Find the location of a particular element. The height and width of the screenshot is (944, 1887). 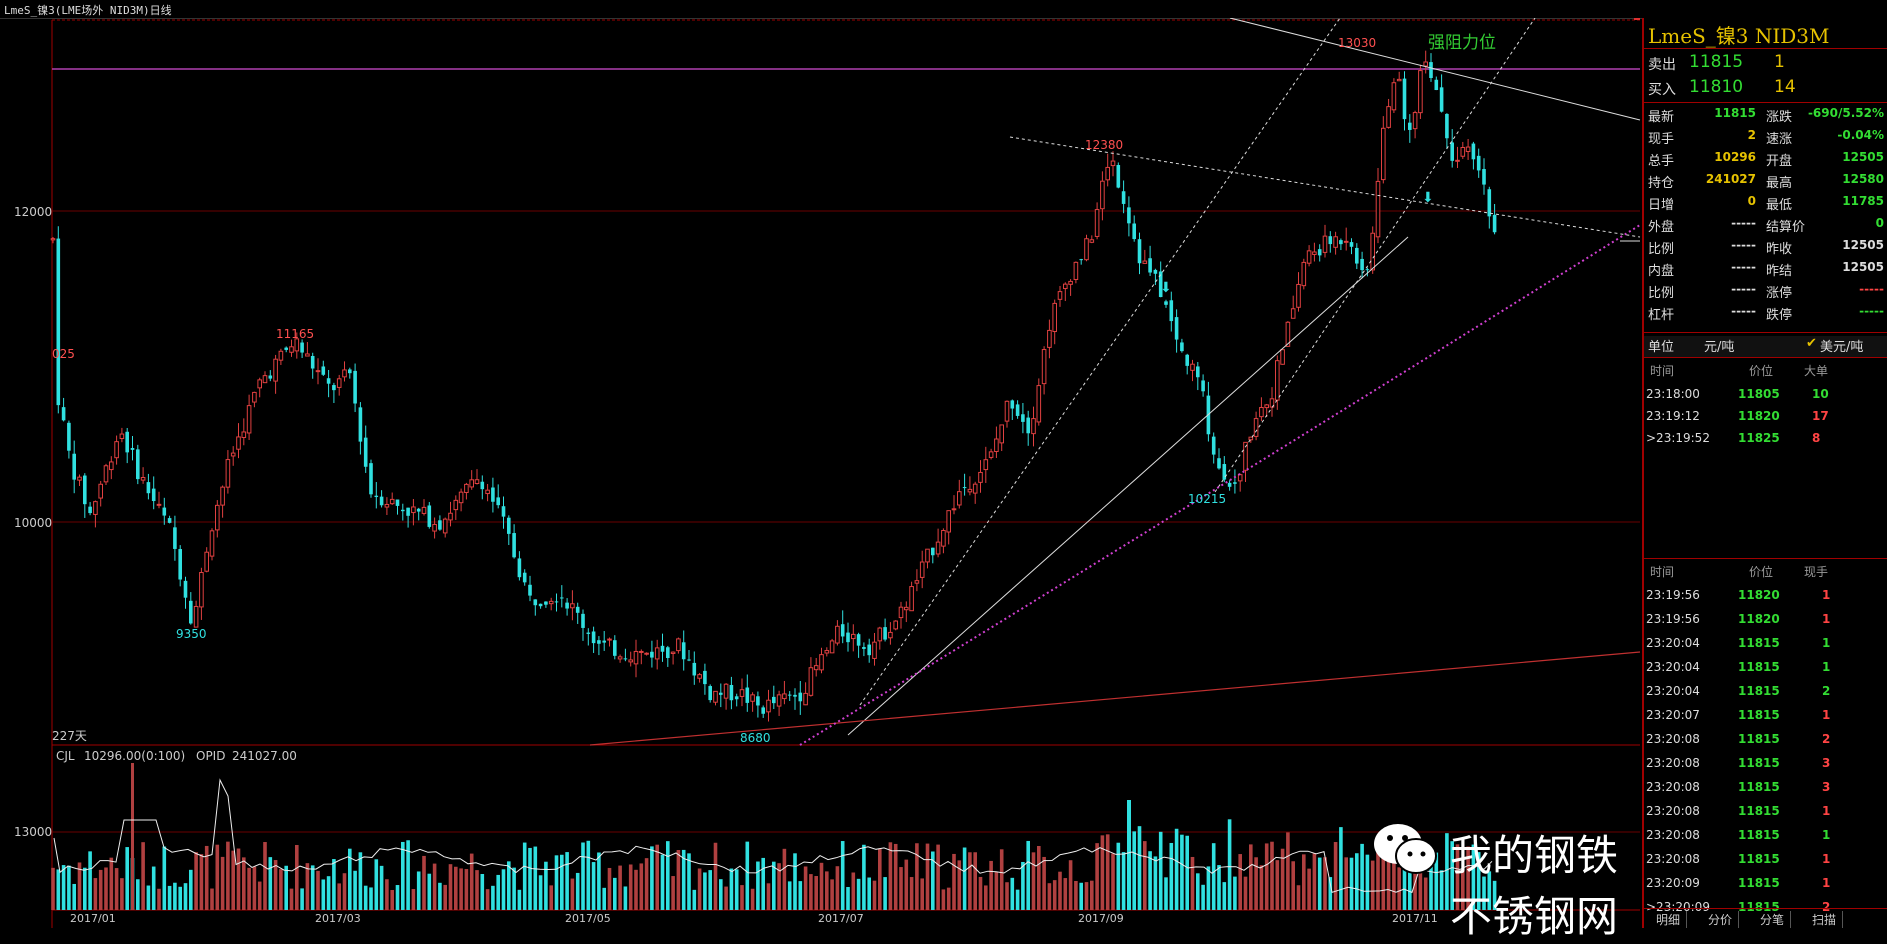

resistance-label: 强阻力位 is located at coordinates (1462, 43).